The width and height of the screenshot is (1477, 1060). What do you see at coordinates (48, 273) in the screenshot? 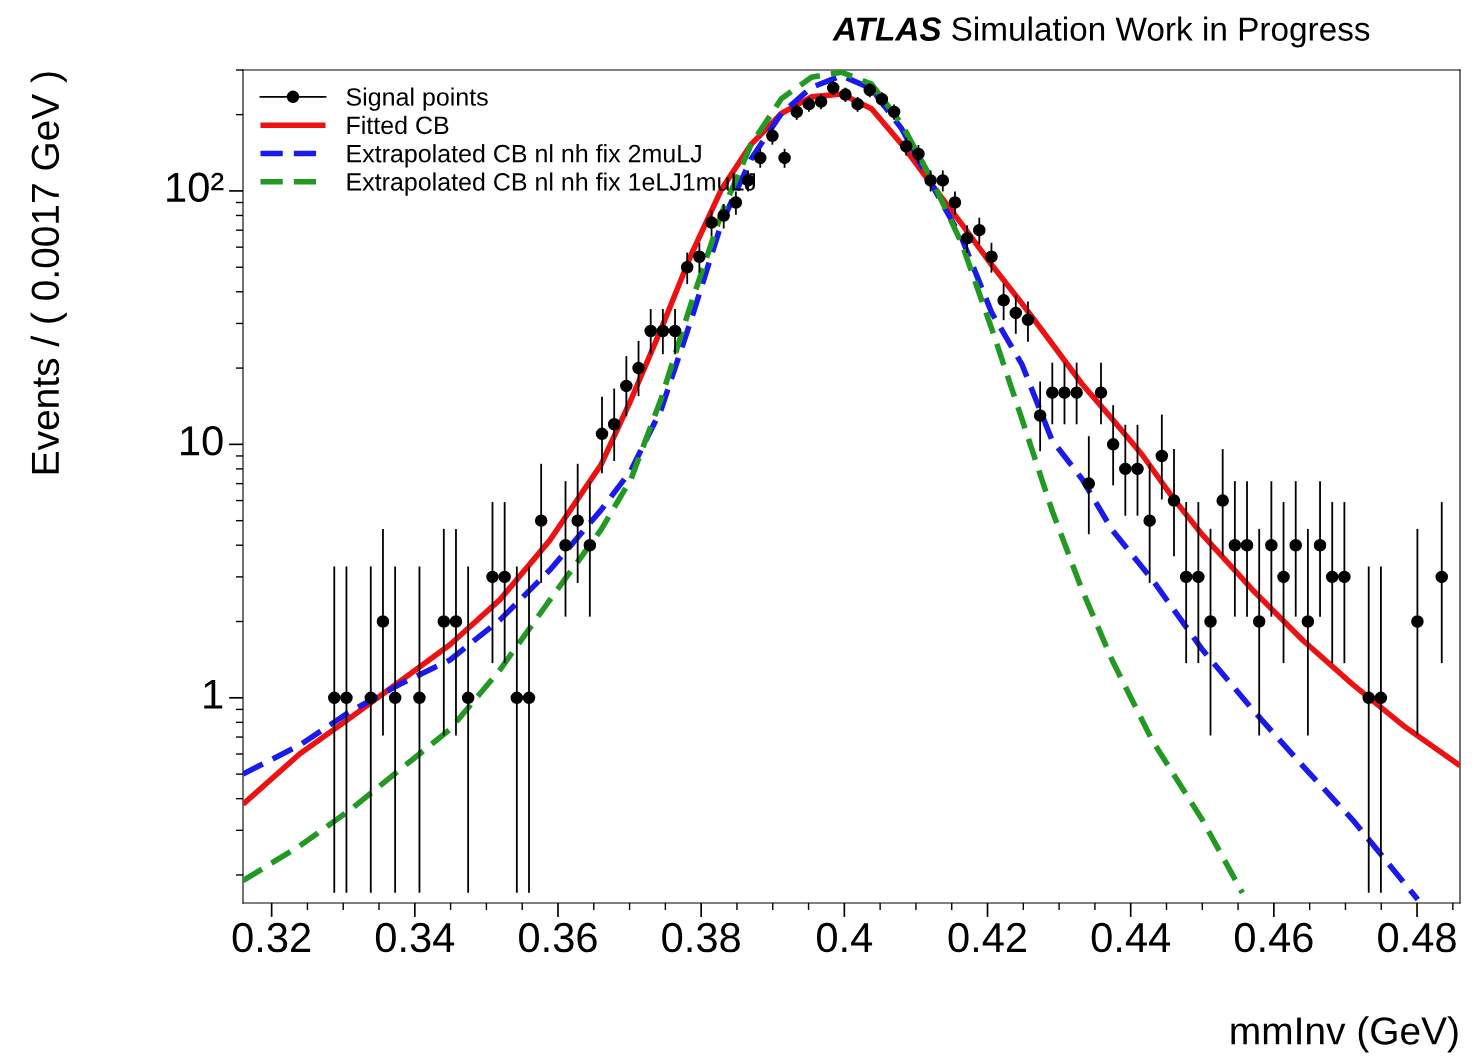
I see `y-axis-title: Events / ( 0.0017 GeV )` at bounding box center [48, 273].